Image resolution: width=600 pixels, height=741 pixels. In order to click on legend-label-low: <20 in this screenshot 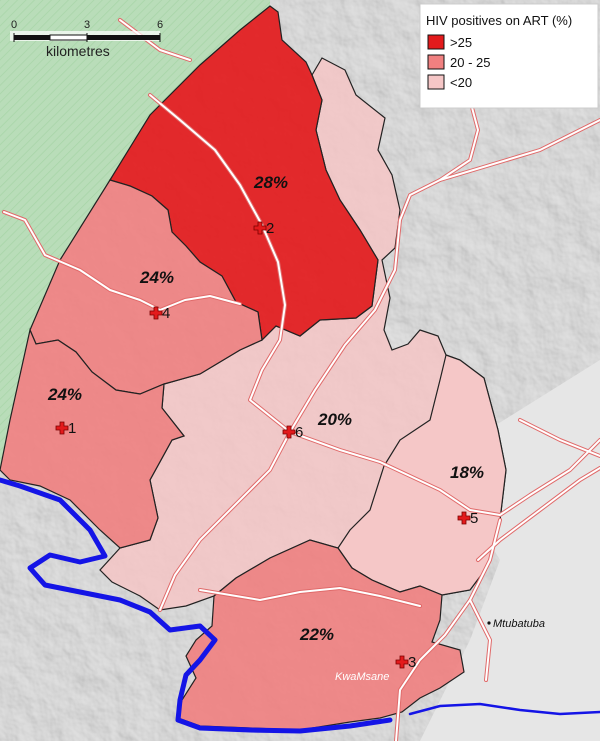, I will do `click(461, 82)`.